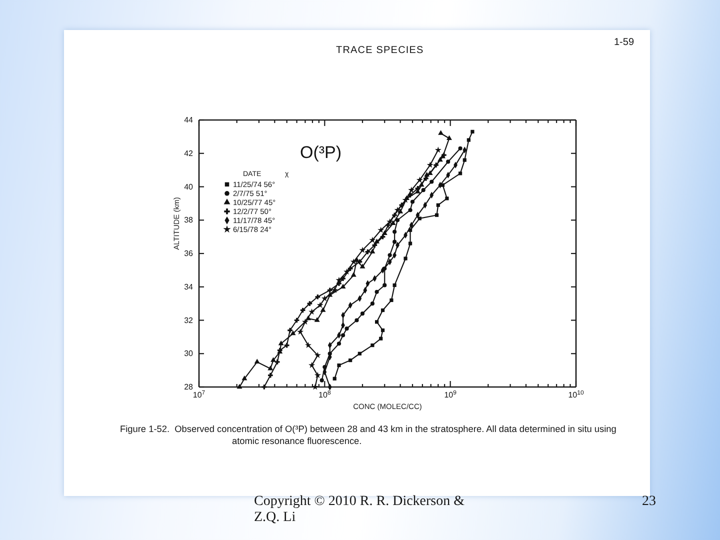 The width and height of the screenshot is (720, 540). Describe the element at coordinates (189, 353) in the screenshot. I see `y-tick-label: 30` at that location.